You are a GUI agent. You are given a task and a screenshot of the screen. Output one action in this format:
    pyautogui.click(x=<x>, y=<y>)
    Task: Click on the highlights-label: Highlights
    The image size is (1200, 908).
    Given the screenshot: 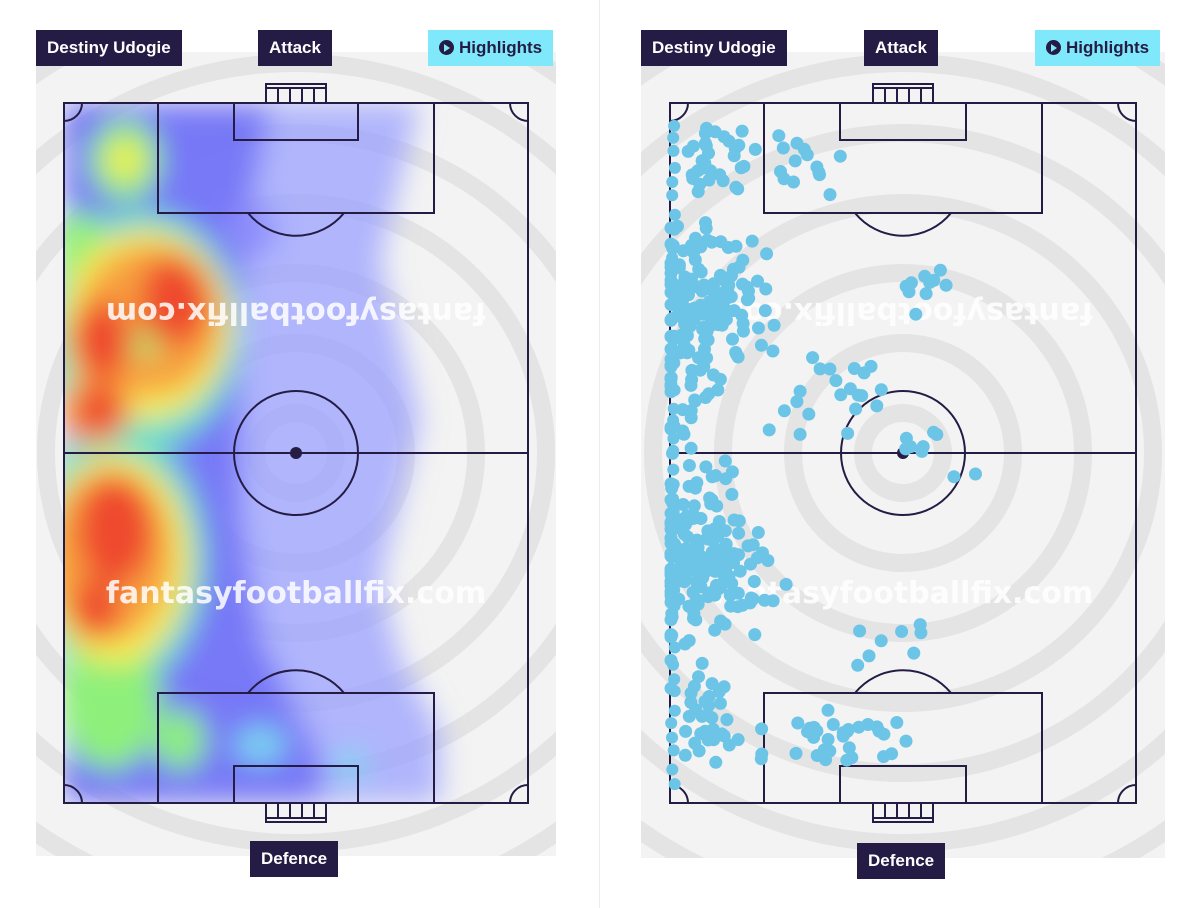 What is the action you would take?
    pyautogui.click(x=501, y=47)
    